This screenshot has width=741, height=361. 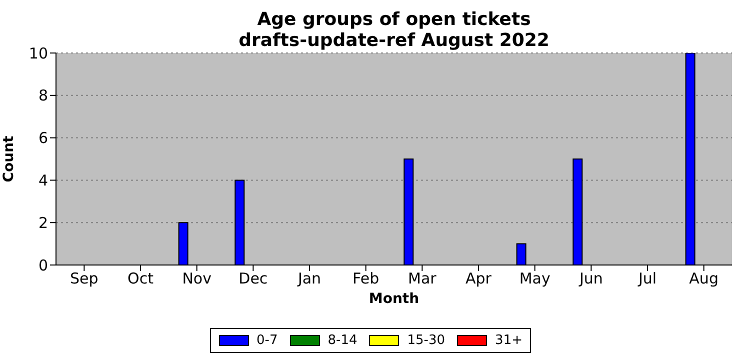 I want to click on x-tick-label: Jun, so click(x=590, y=279).